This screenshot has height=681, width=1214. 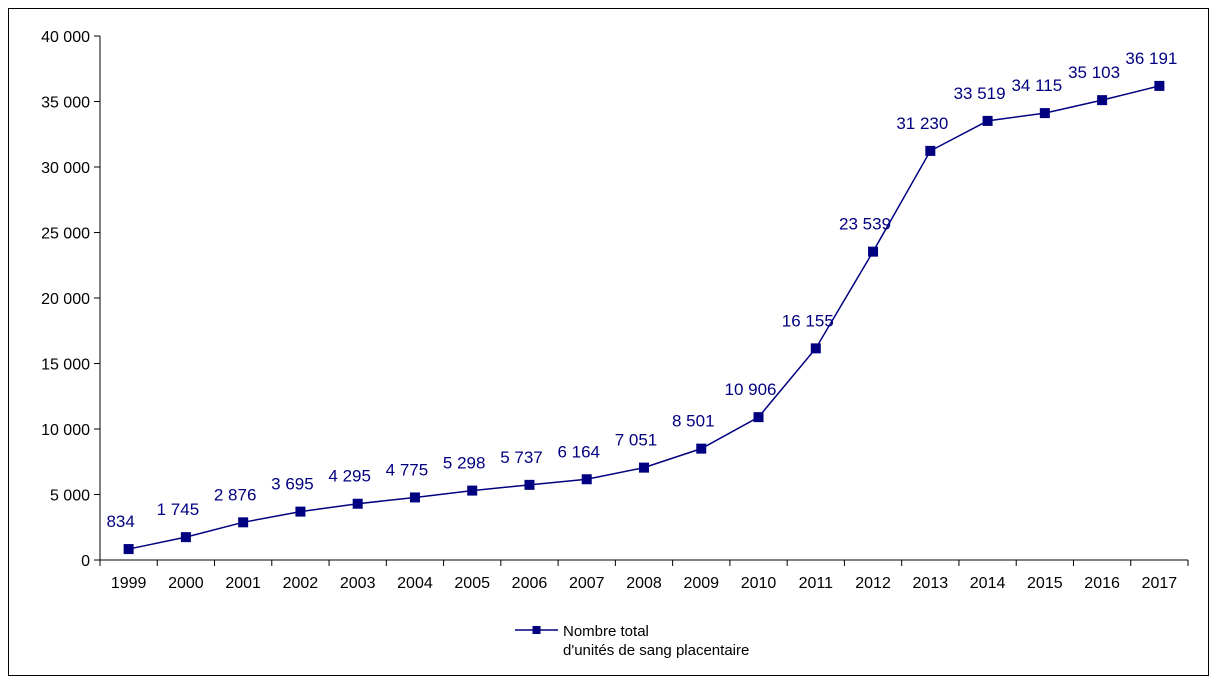 I want to click on data-label: 5 298, so click(x=464, y=463).